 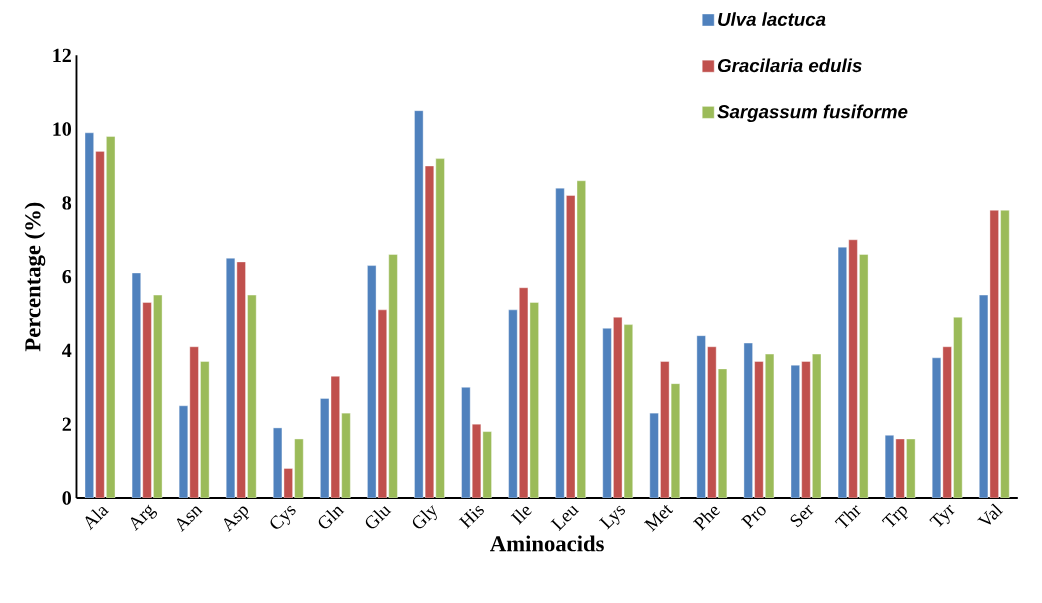 What do you see at coordinates (547, 543) in the screenshot?
I see `x-axis-title: Aminoacids` at bounding box center [547, 543].